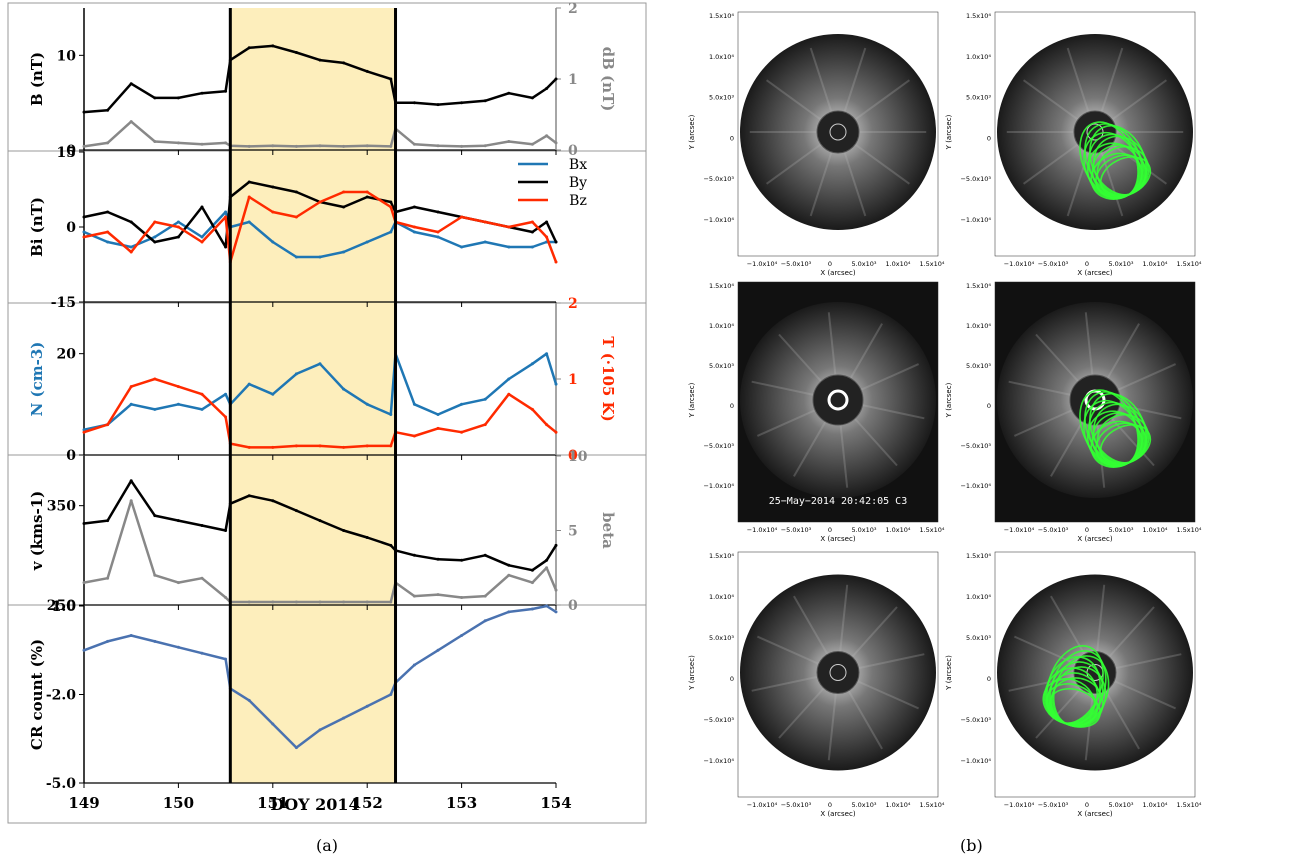 This screenshot has width=1313, height=866. I want to click on y-tick-r1c0-3: 0, so click(732, 406).